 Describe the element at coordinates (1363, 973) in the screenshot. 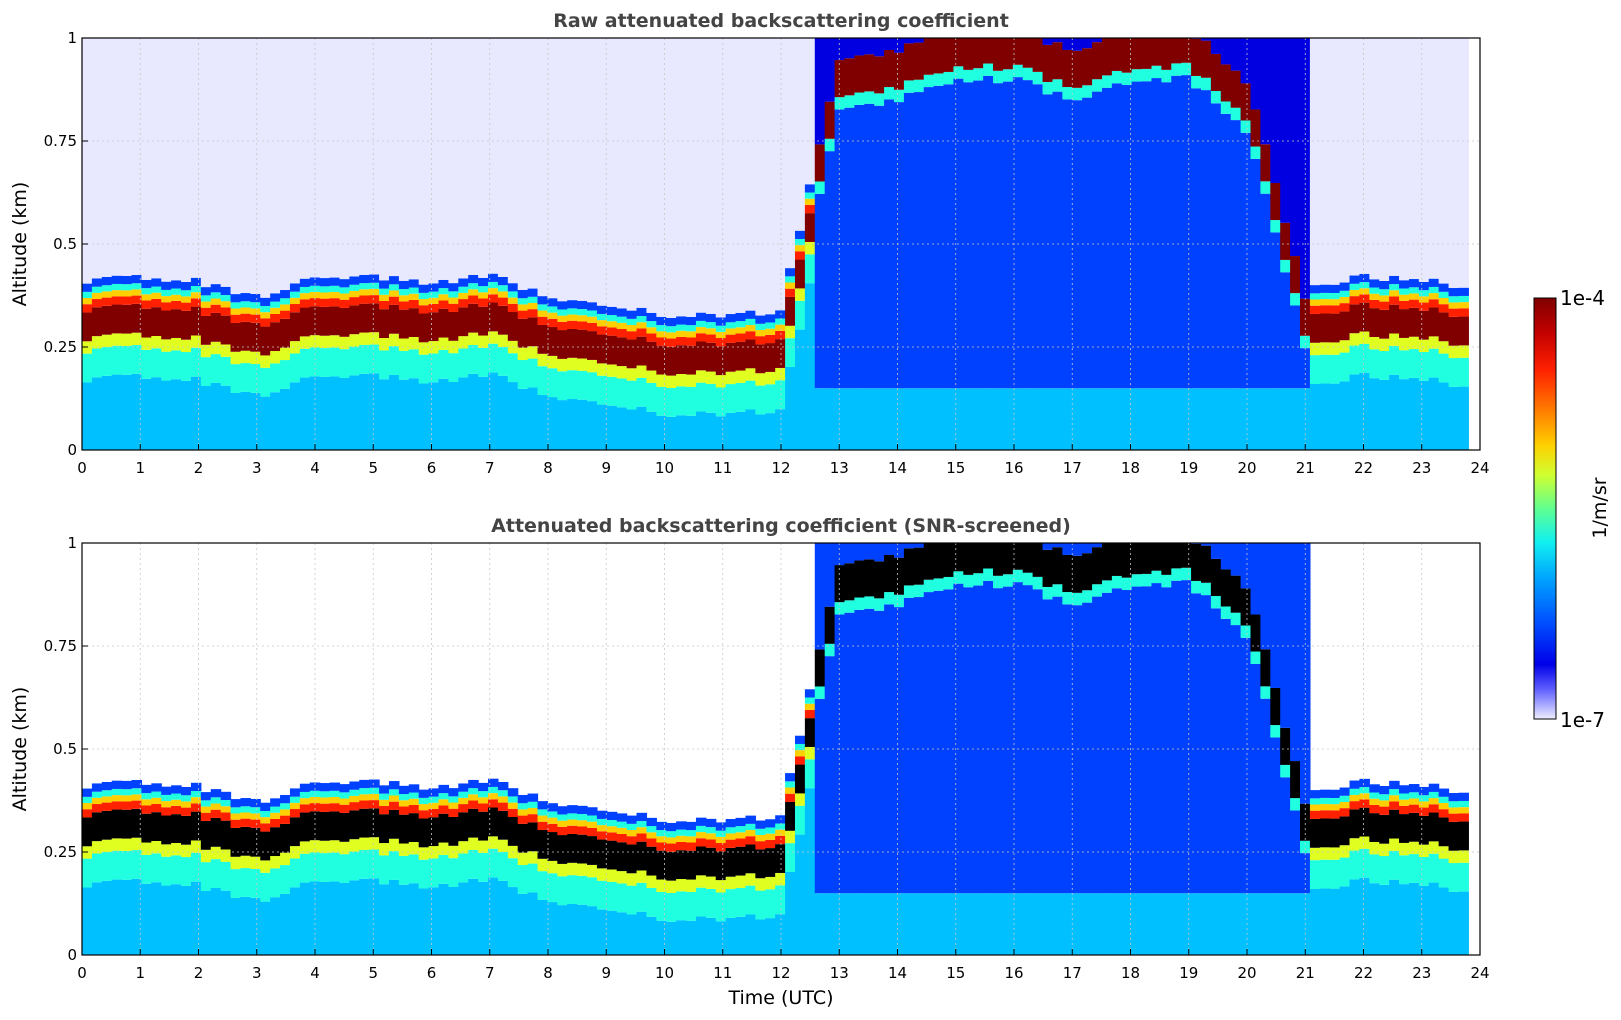

I see `x-tick-label: 22` at that location.